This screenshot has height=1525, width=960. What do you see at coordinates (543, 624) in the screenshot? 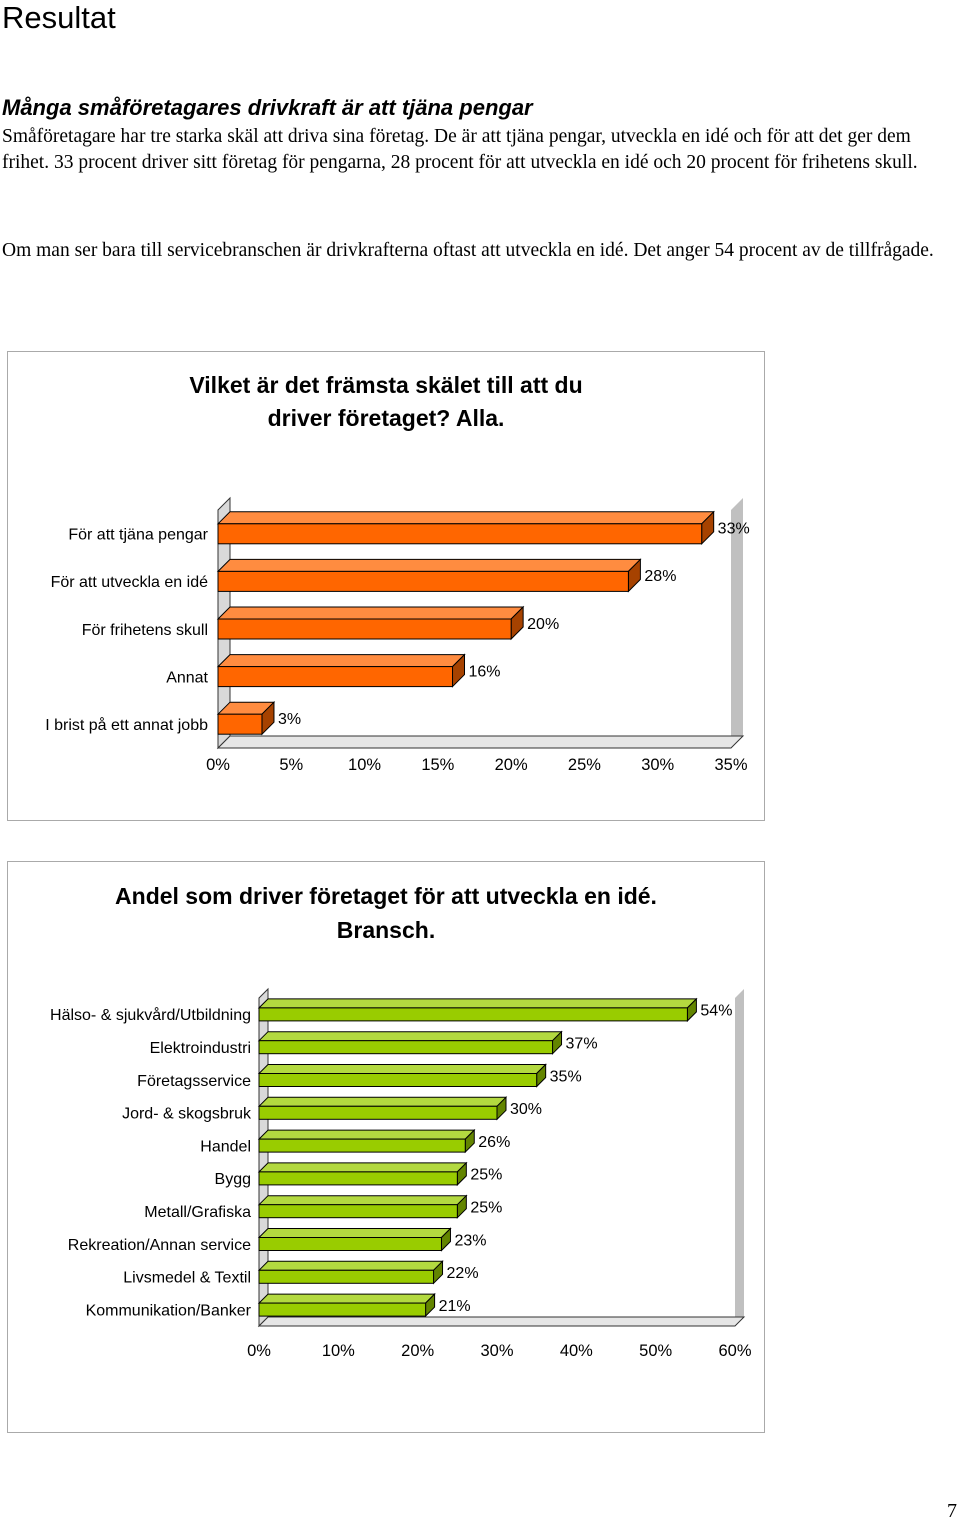
I see `reasons-value-label: 20%` at bounding box center [543, 624].